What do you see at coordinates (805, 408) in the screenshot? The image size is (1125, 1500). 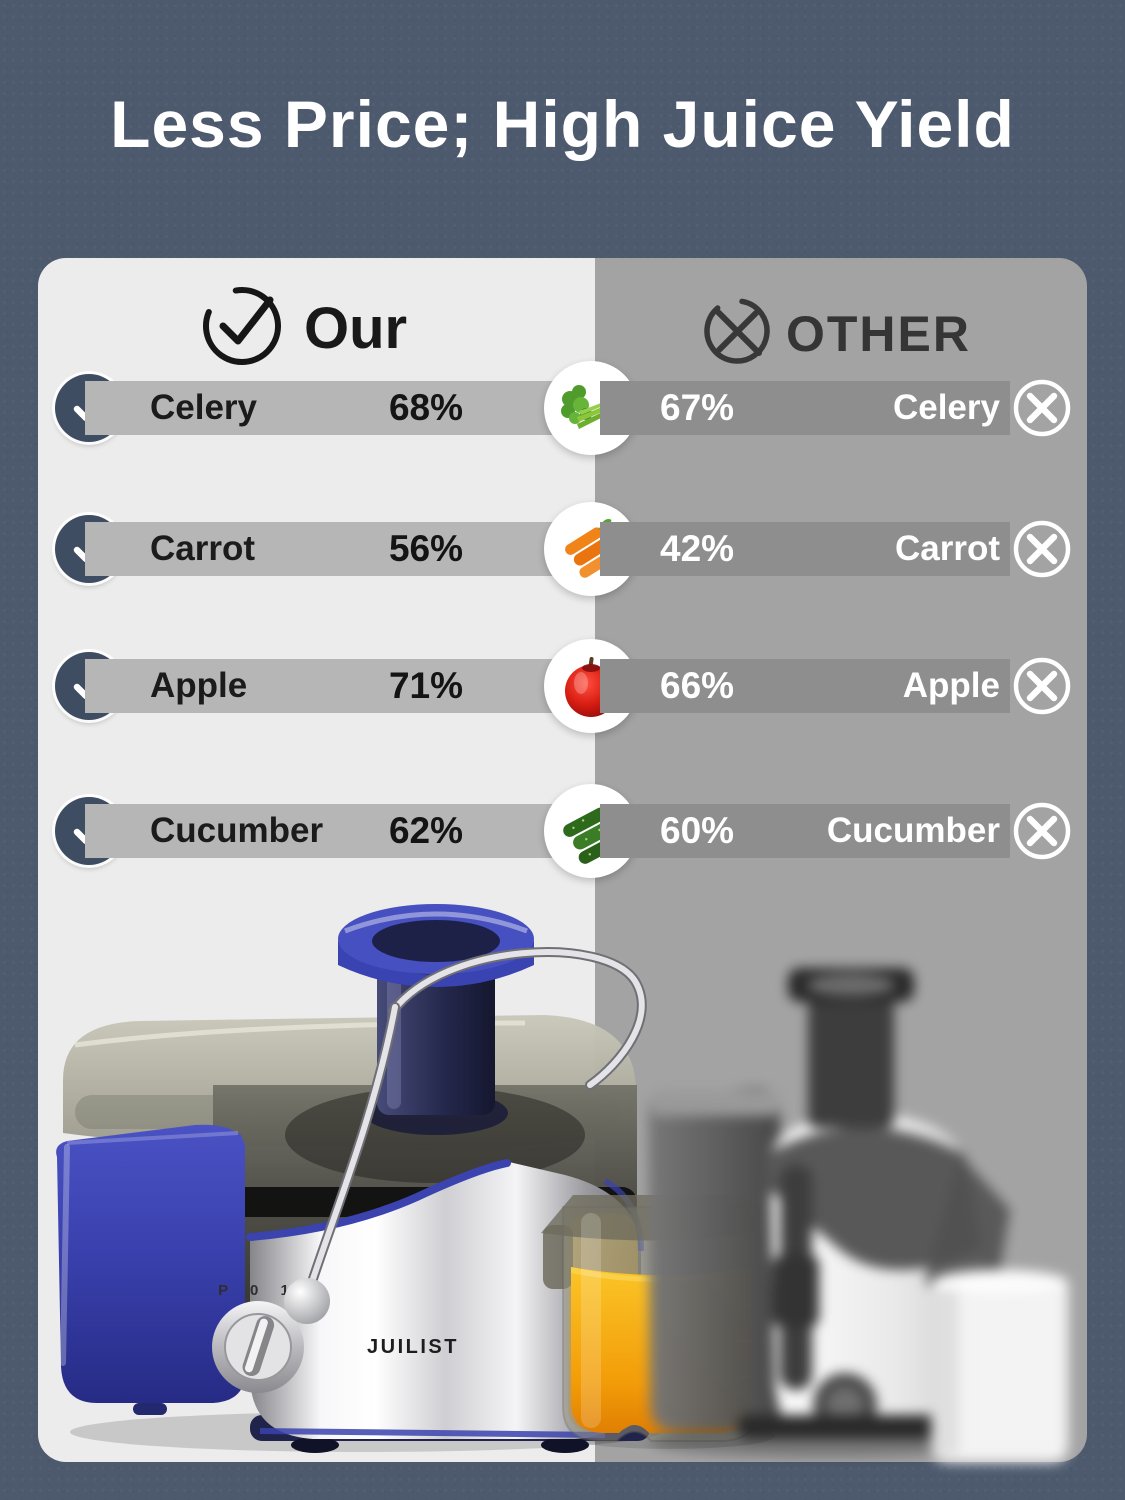 I see `other-bar: 67% Celery` at bounding box center [805, 408].